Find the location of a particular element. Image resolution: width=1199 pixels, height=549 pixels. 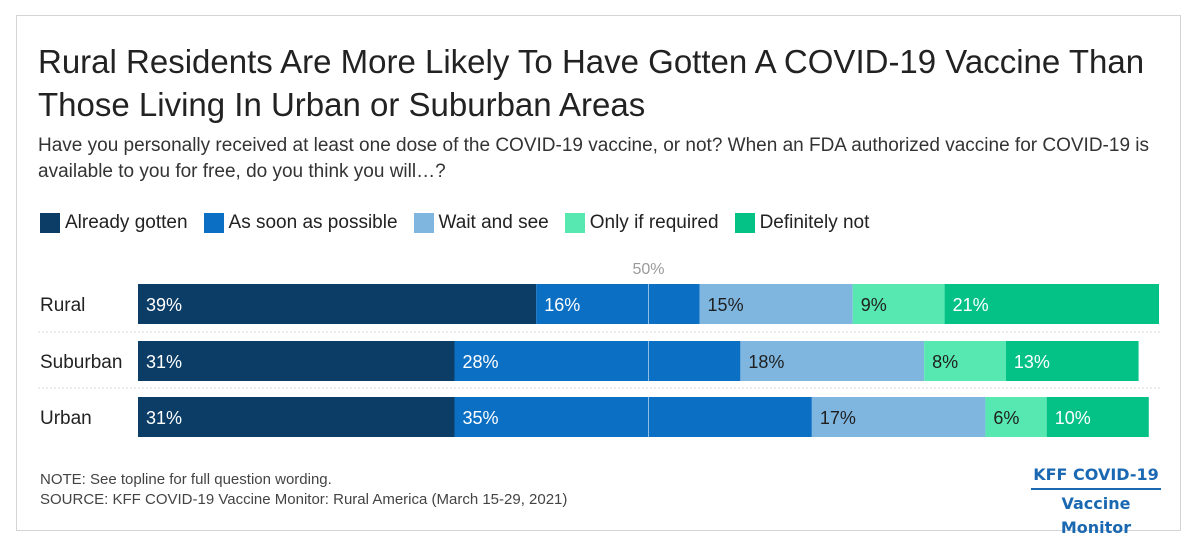

category-label: Suburban is located at coordinates (81, 362).